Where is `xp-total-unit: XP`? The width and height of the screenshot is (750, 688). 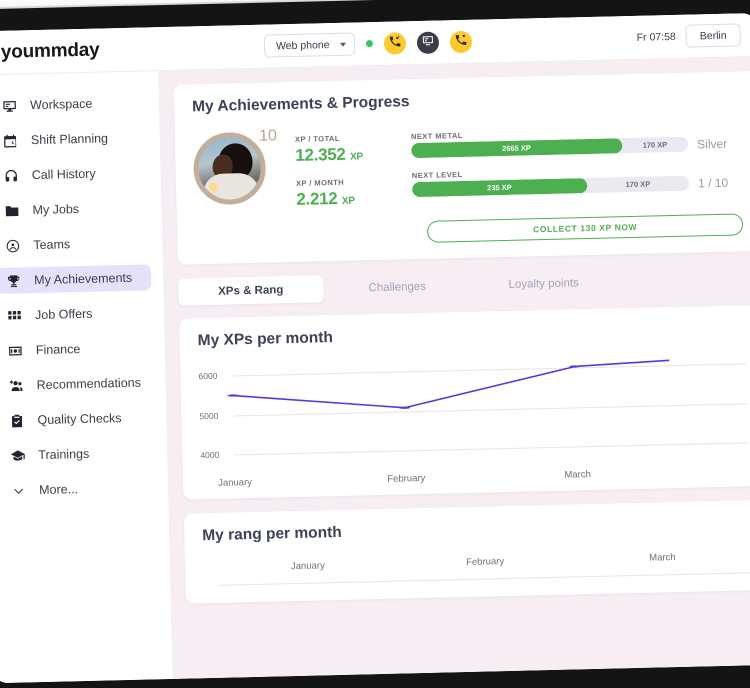 xp-total-unit: XP is located at coordinates (356, 157).